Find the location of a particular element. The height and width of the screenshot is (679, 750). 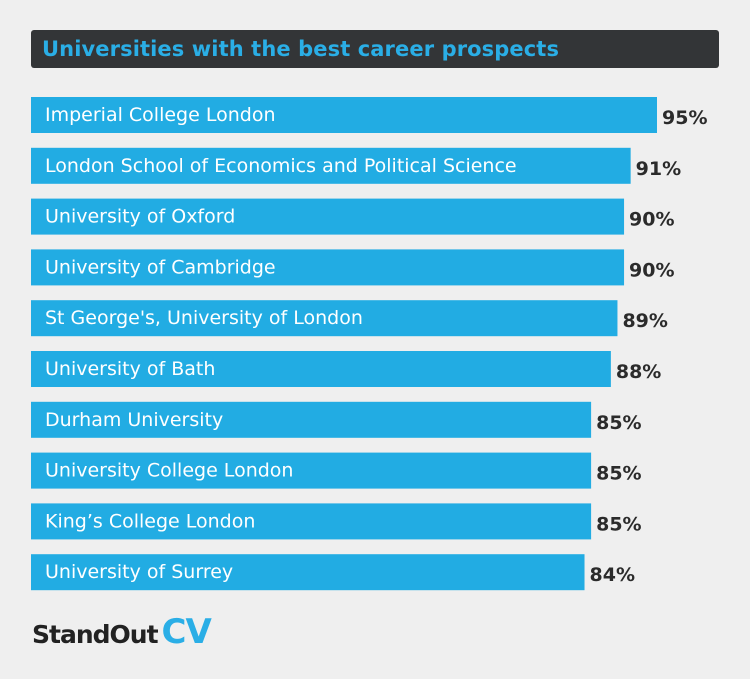

bar-category-label: Durham University is located at coordinates (134, 420).